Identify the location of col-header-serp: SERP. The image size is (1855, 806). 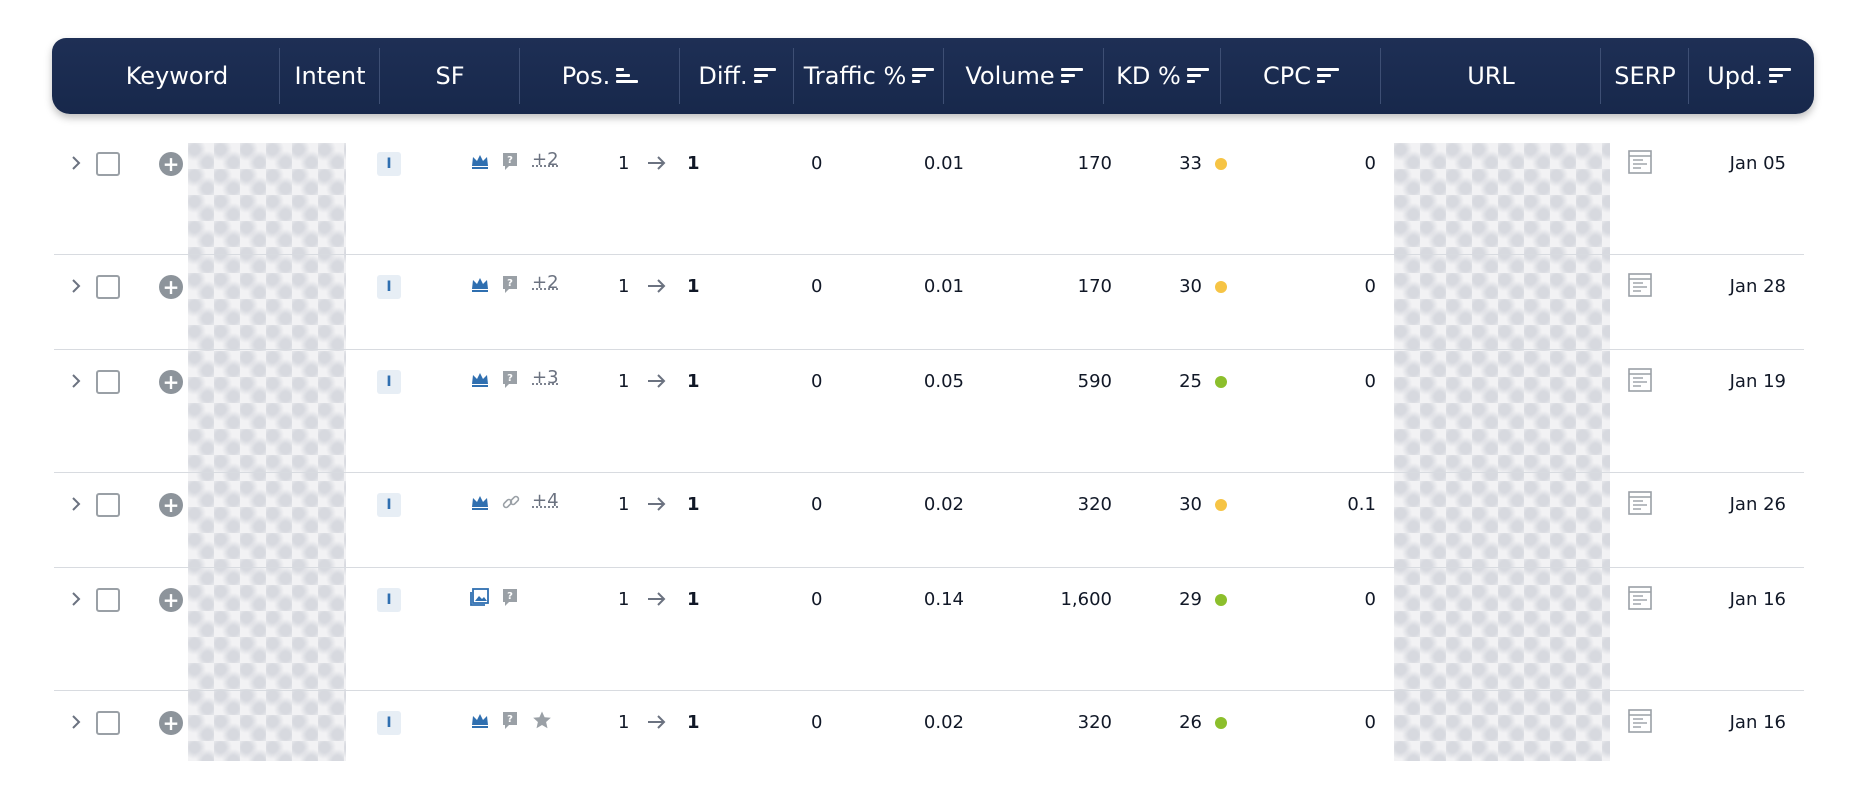
(1645, 76).